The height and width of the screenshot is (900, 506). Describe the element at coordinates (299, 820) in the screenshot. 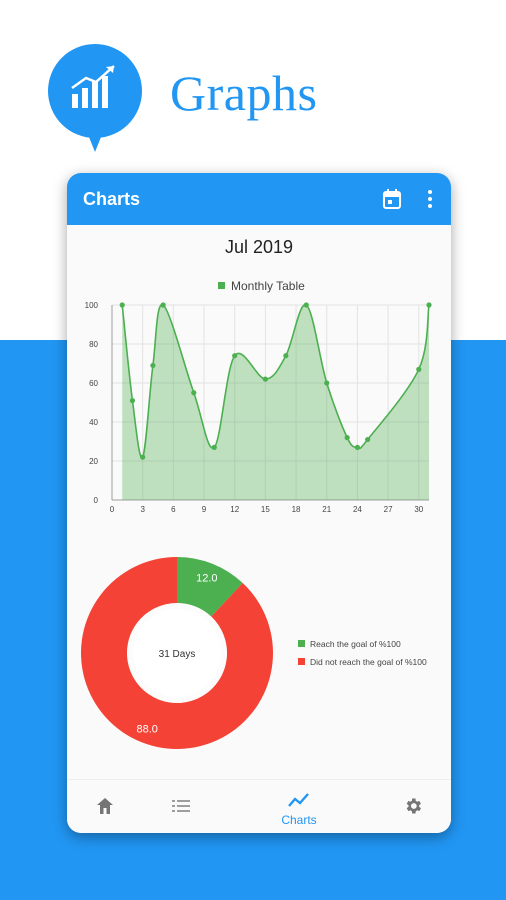

I see `nav-charts-label: Charts` at that location.